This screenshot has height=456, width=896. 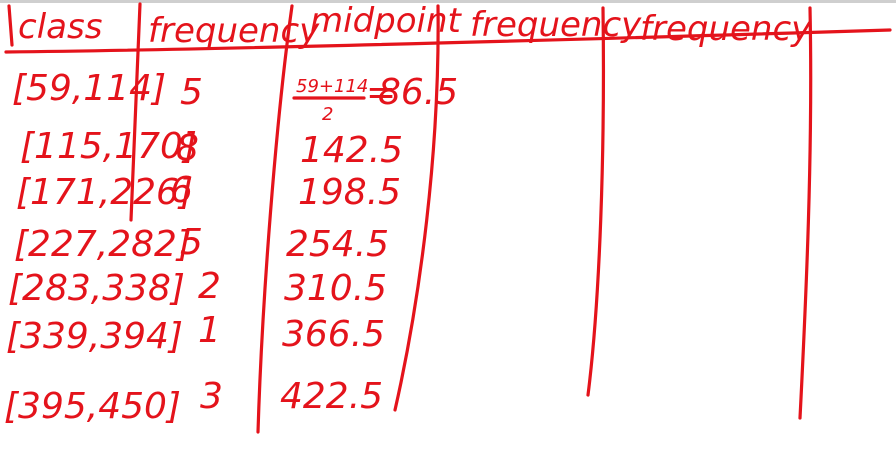 What do you see at coordinates (327, 114) in the screenshot?
I see `row1-mid-denominator: 2` at bounding box center [327, 114].